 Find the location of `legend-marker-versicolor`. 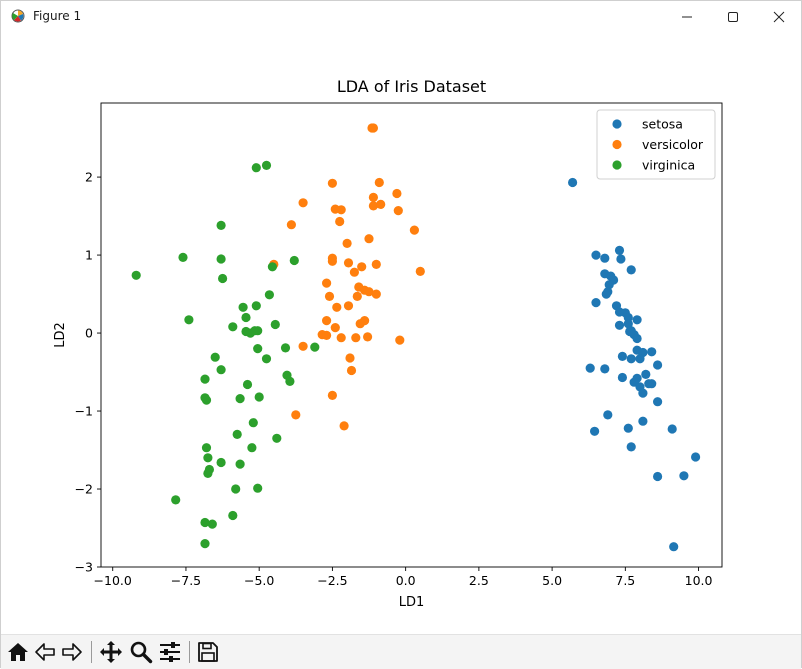

legend-marker-versicolor is located at coordinates (617, 144).